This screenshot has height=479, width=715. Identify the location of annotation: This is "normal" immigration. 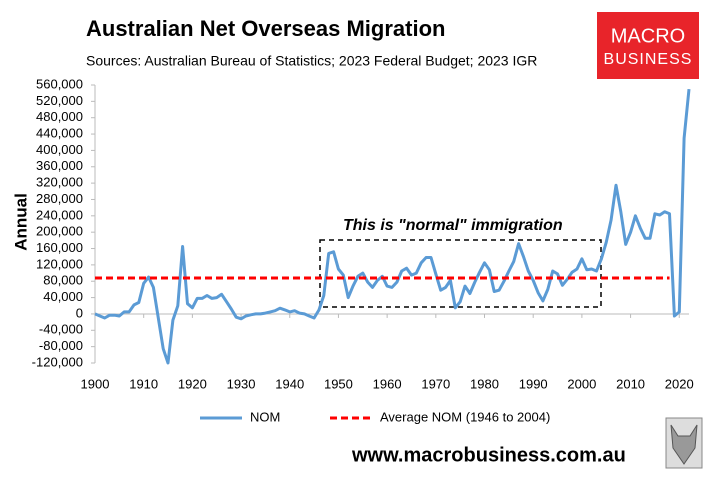
(453, 225).